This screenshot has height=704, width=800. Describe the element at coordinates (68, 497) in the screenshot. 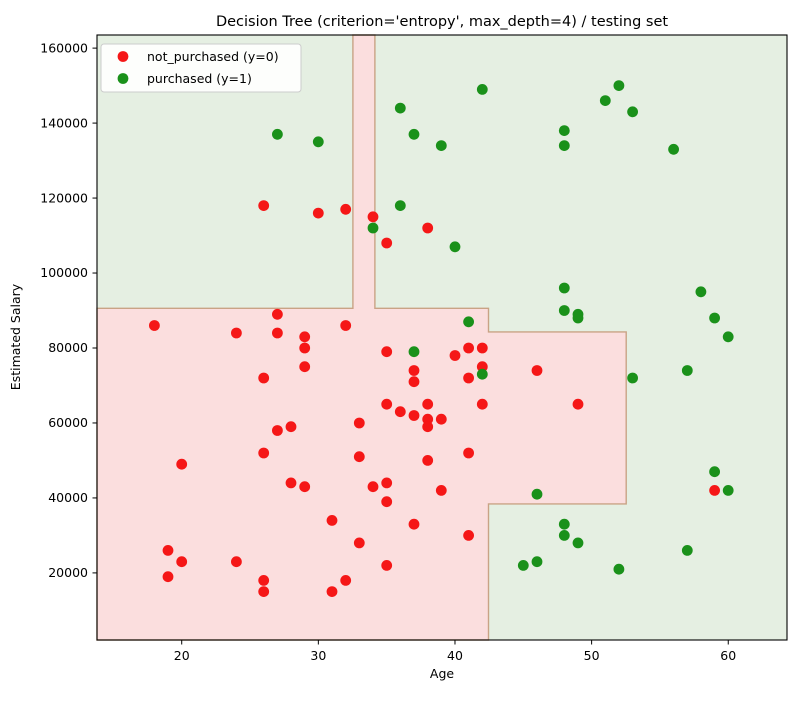

I see `y-tick-label: 40000` at that location.